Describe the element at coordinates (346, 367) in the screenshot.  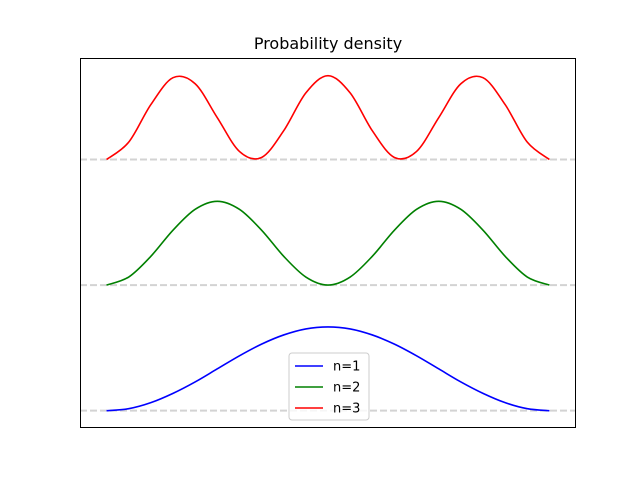
I see `legend-label-n1: n=1` at that location.